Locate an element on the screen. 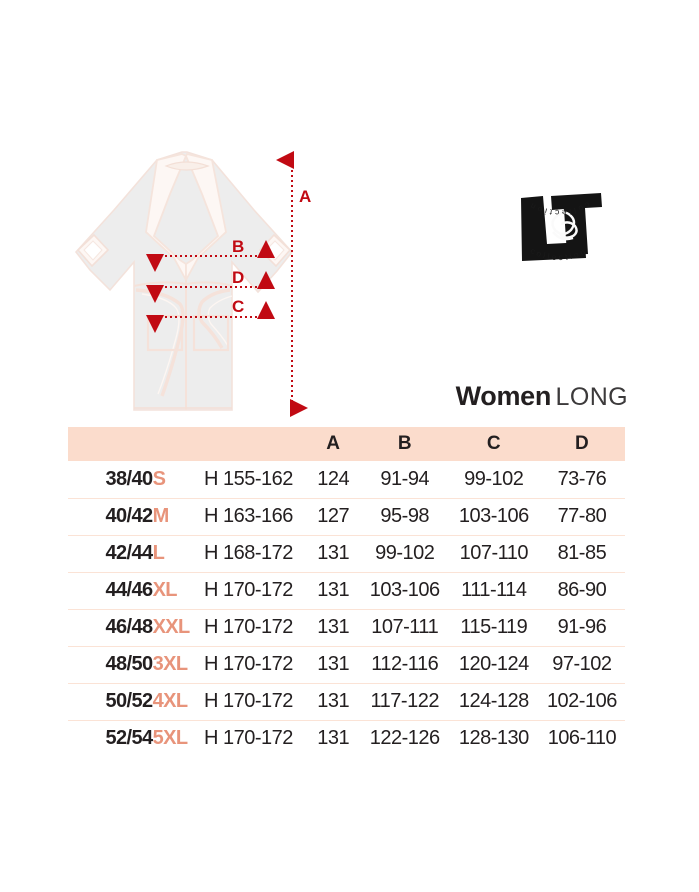  cell-alpha-size: XXL is located at coordinates (171, 627).